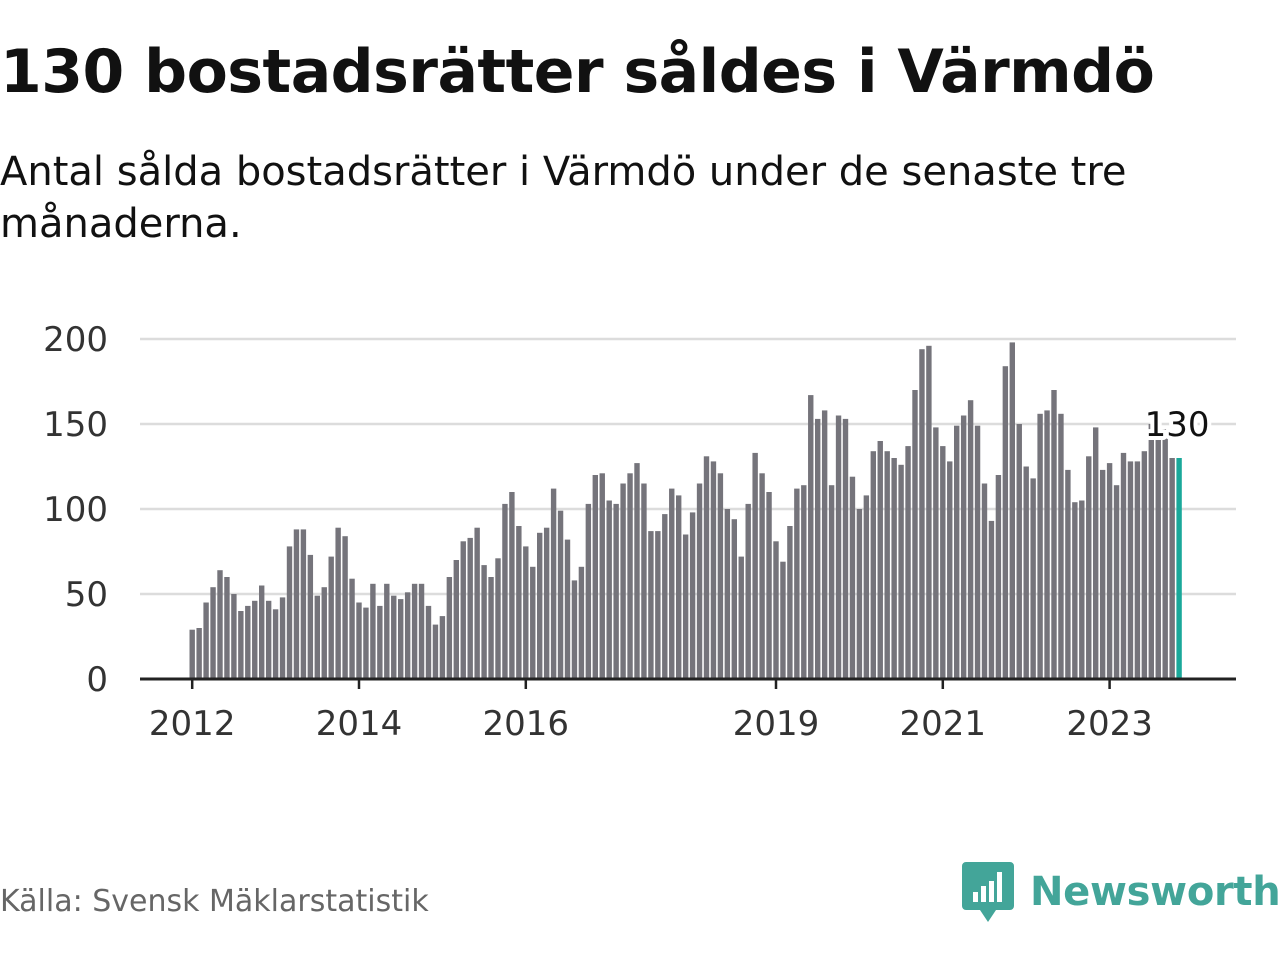  Describe the element at coordinates (86, 595) in the screenshot. I see `y-tick-label: 50` at that location.